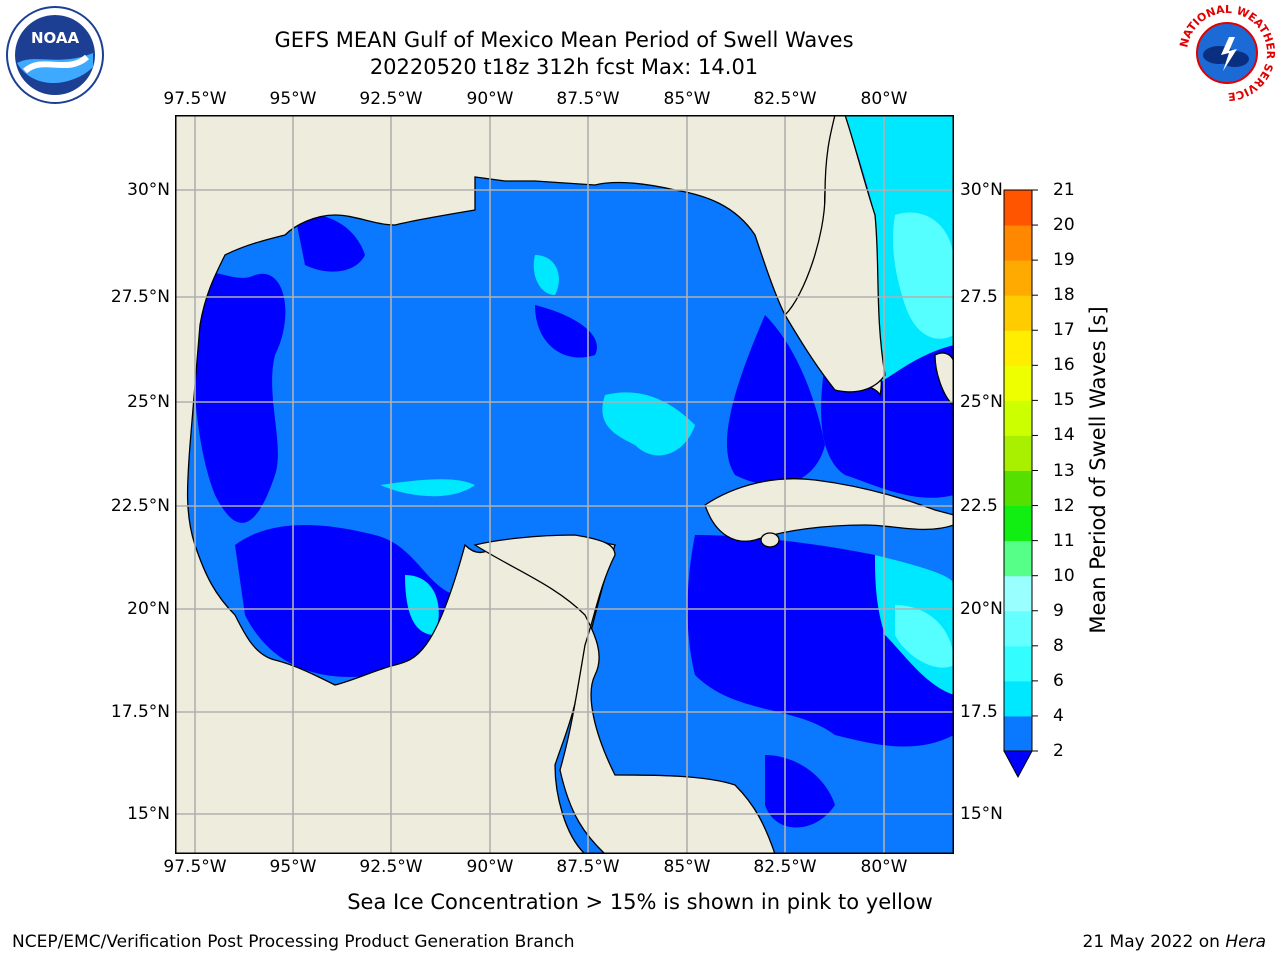 The width and height of the screenshot is (1280, 960). Describe the element at coordinates (687, 867) in the screenshot. I see `lon-label-bottom: 85°W` at that location.